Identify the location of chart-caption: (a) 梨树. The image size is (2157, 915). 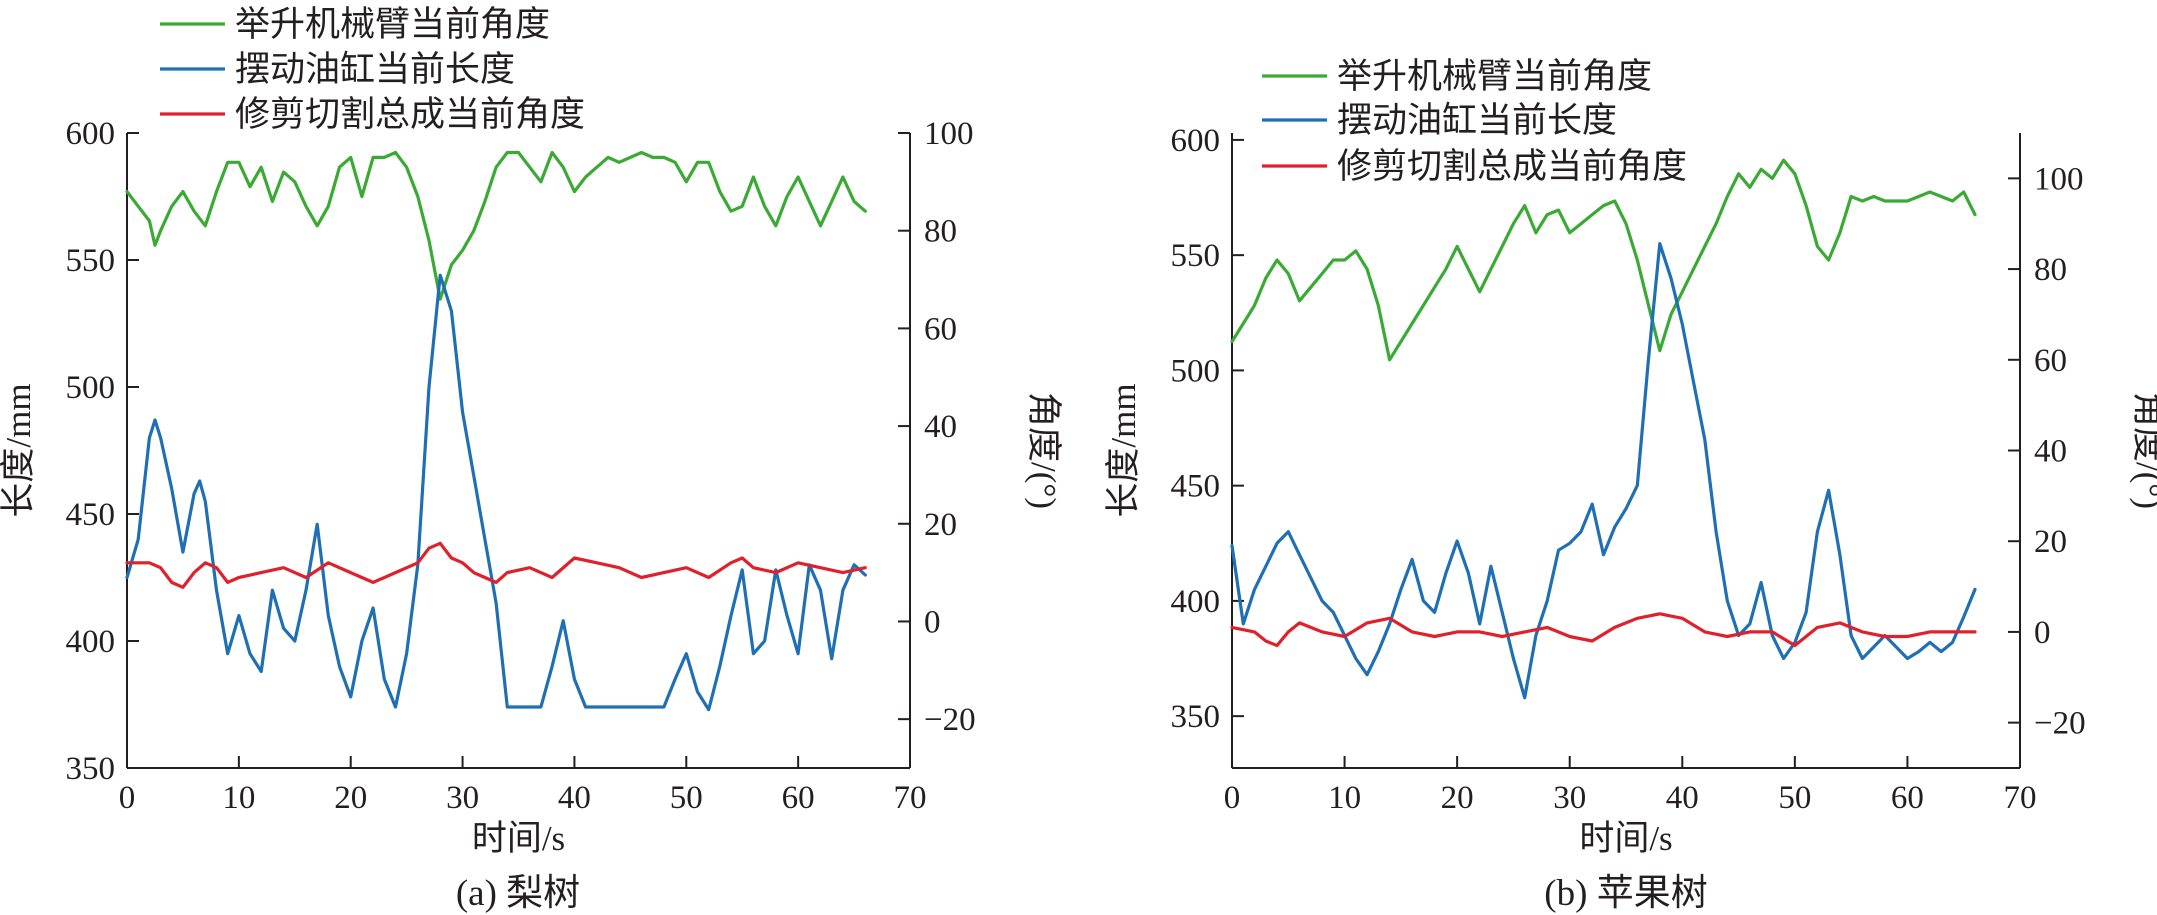
(518, 893).